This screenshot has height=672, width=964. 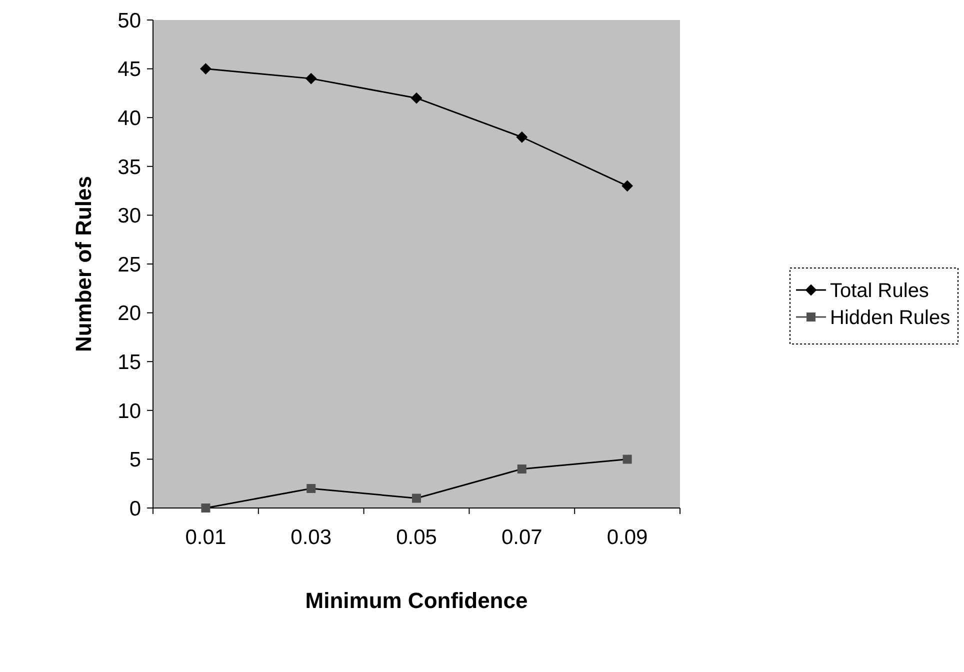 I want to click on y-tick-label: 35, so click(x=129, y=167).